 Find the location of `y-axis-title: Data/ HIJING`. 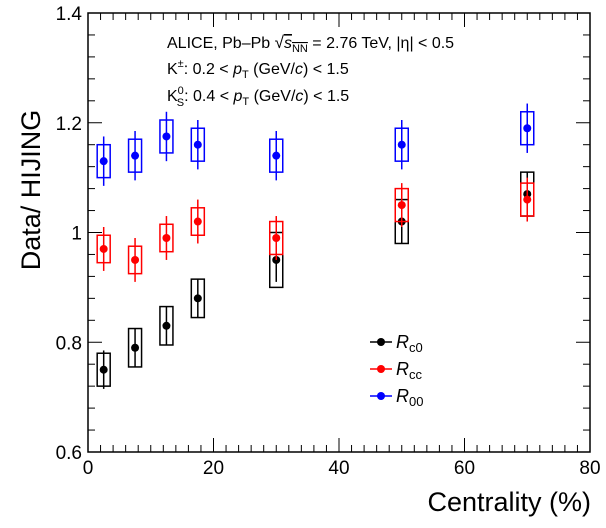

y-axis-title: Data/ HIJING is located at coordinates (31, 190).